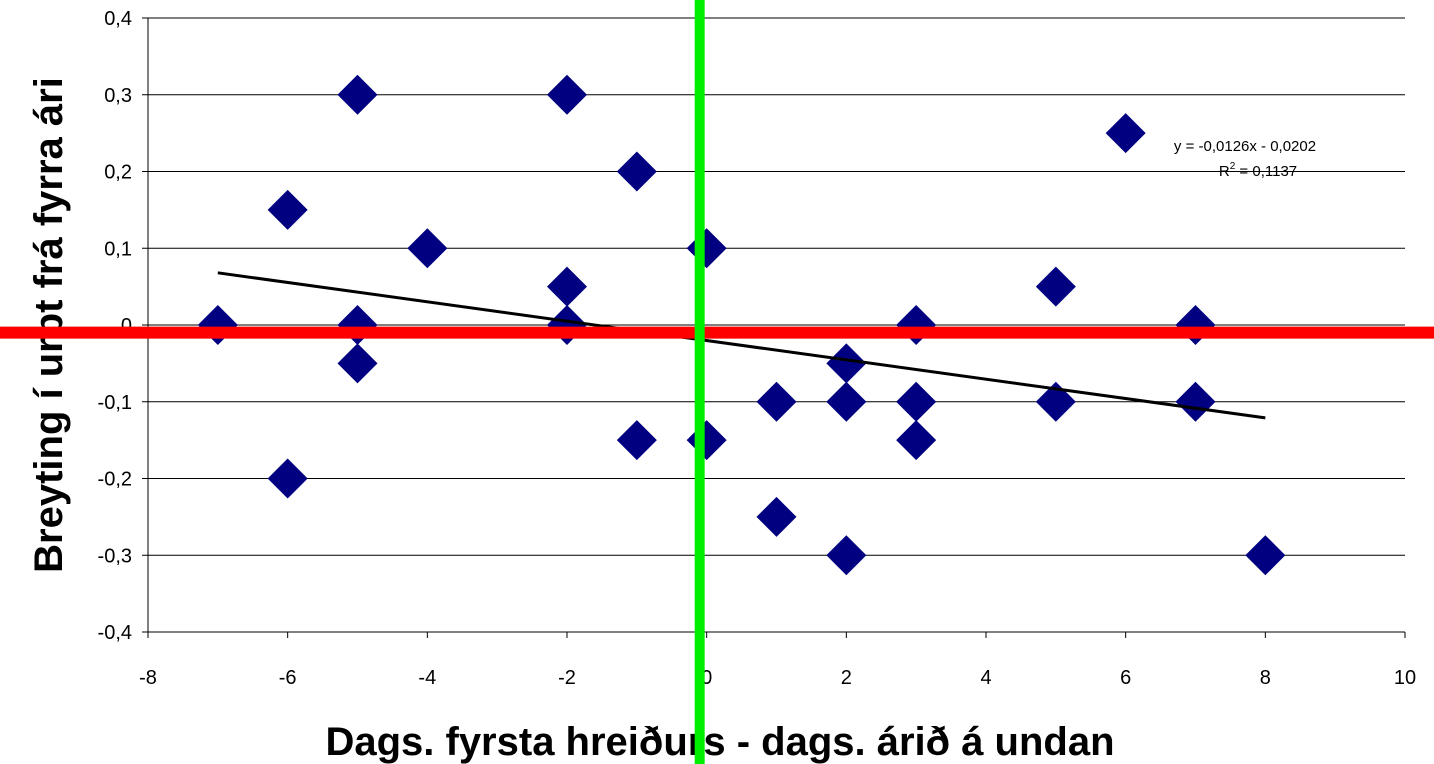  I want to click on y-tick-label: 0, so click(126, 326).